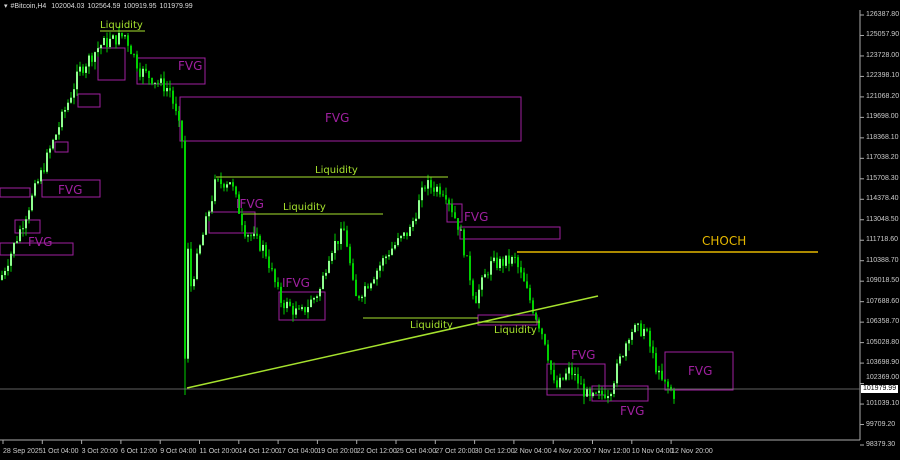 The image size is (900, 460). Describe the element at coordinates (104, 6) in the screenshot. I see `high-price: 102564.59` at that location.